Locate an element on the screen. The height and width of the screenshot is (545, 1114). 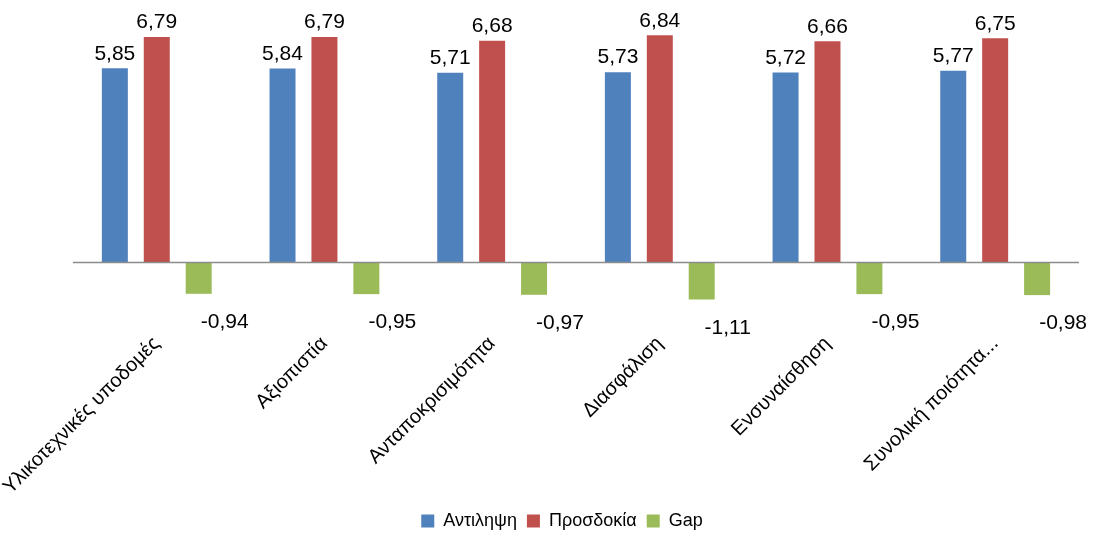
data-label: -0,98 is located at coordinates (1063, 322).